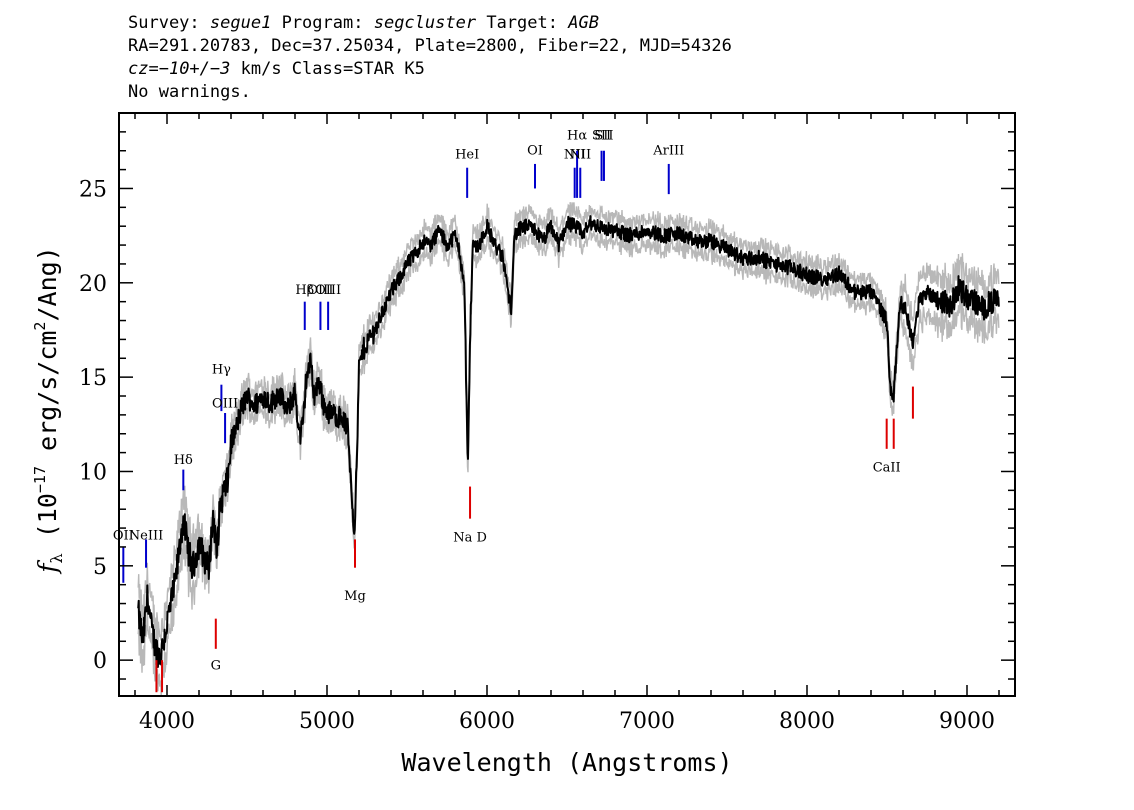  Describe the element at coordinates (183, 460) in the screenshot. I see `emission-line-label: Hδ` at that location.